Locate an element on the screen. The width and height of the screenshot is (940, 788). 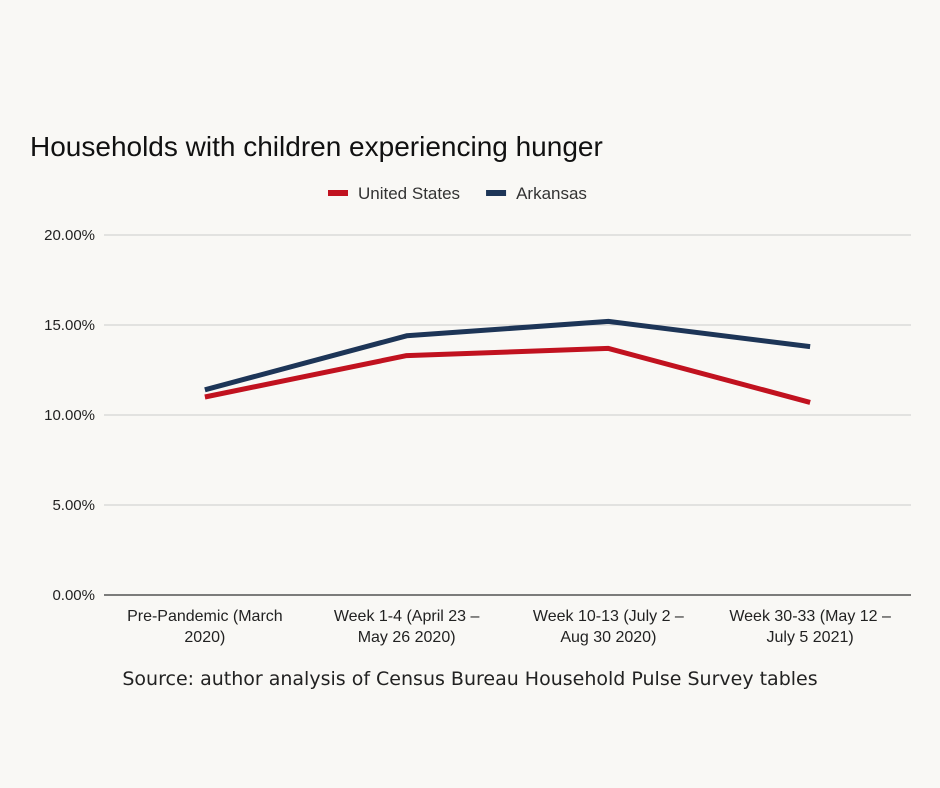
x-tick-label: Pre-Pandemic (March 2020) is located at coordinates (205, 627).